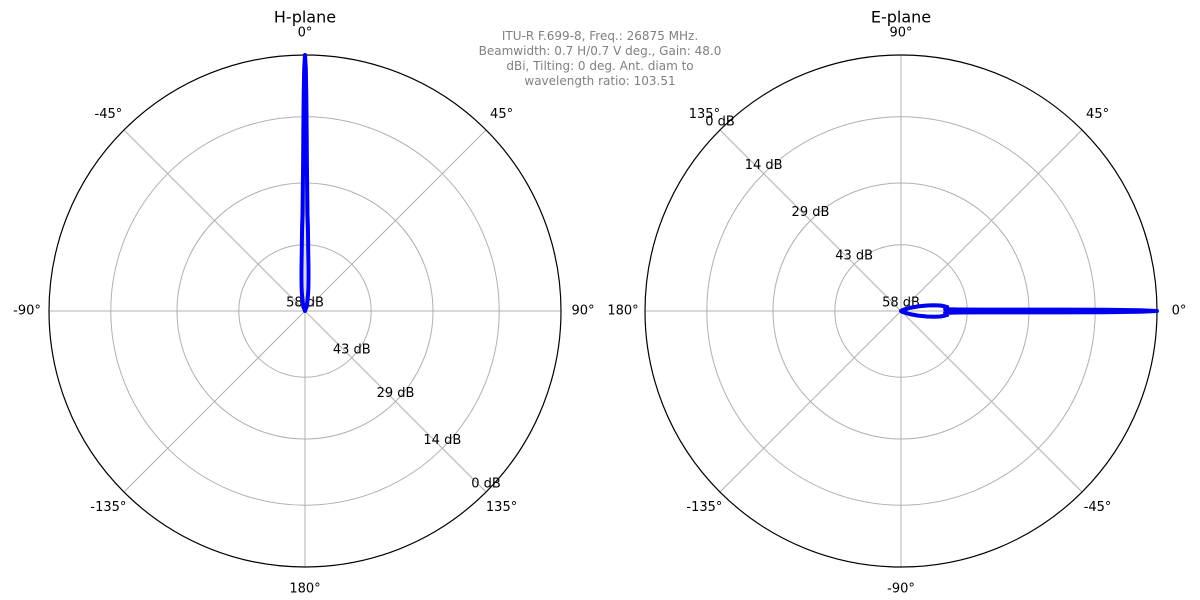  I want to click on h-plane-pattern-series, so click(305, 183).